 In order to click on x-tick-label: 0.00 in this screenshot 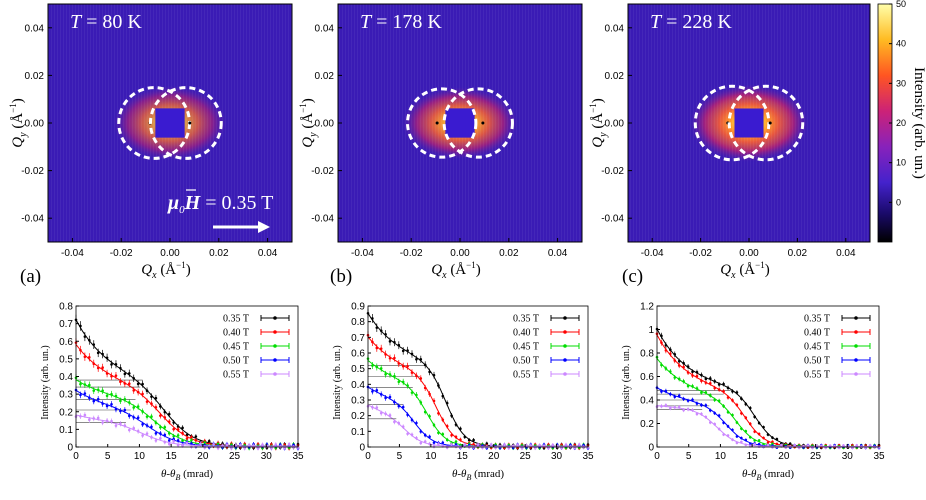, I will do `click(460, 253)`.